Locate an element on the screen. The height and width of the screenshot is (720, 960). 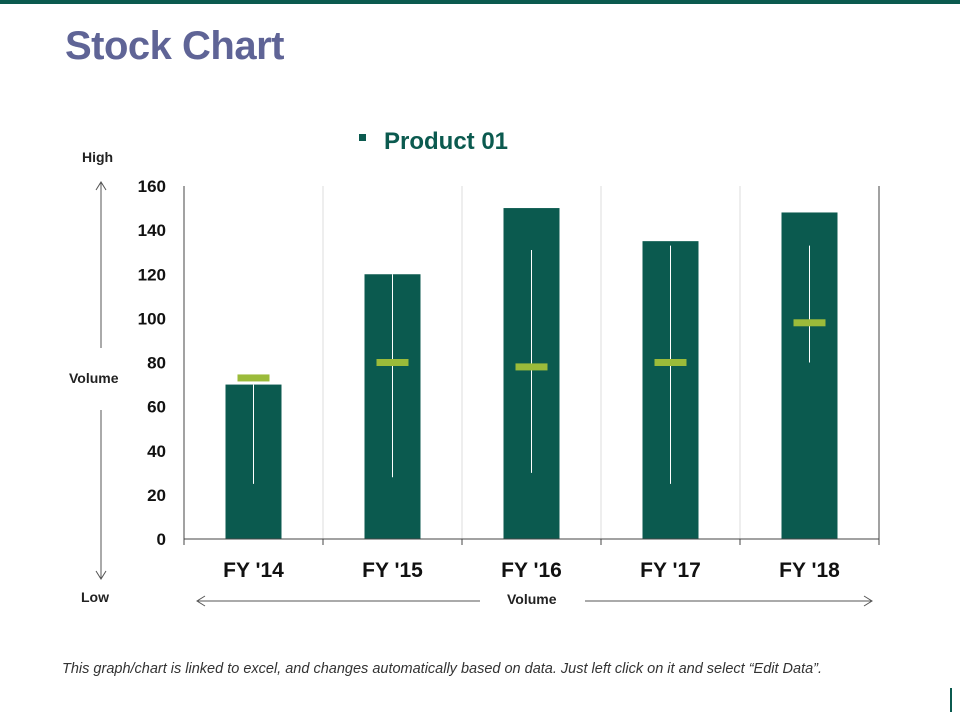
left-arrow is located at coordinates (101, 380).